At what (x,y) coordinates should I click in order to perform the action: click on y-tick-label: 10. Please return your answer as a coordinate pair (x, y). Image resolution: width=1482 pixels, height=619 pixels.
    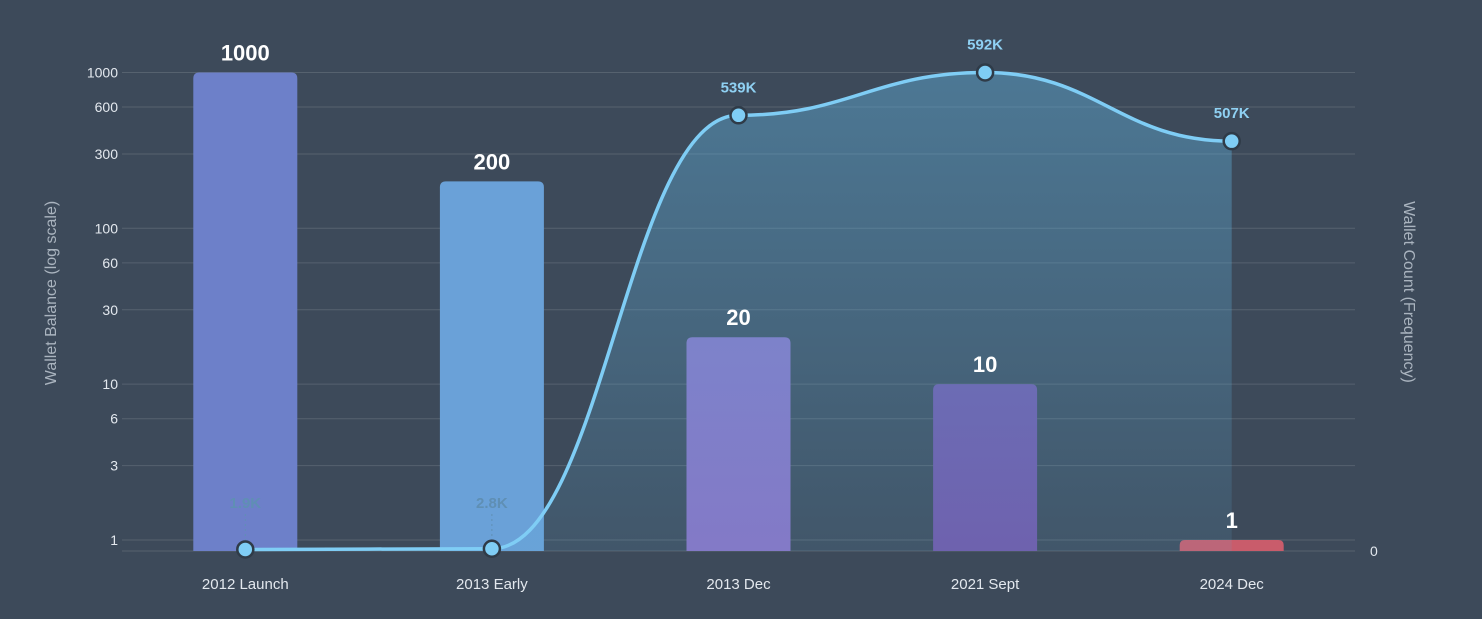
    Looking at the image, I should click on (110, 384).